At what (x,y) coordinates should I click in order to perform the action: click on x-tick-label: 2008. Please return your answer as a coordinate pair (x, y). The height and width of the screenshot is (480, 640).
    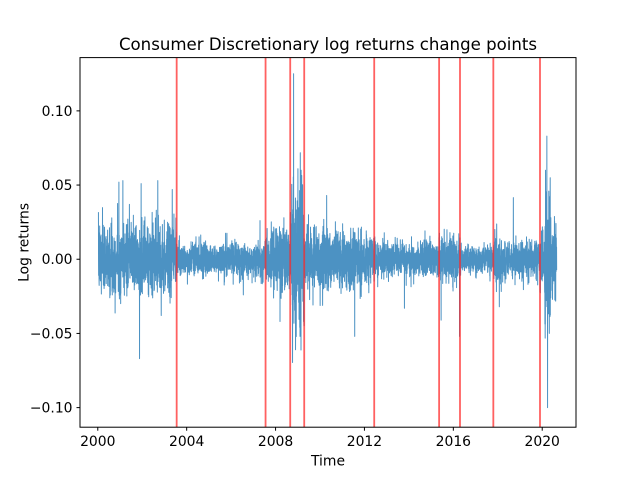
    Looking at the image, I should click on (275, 442).